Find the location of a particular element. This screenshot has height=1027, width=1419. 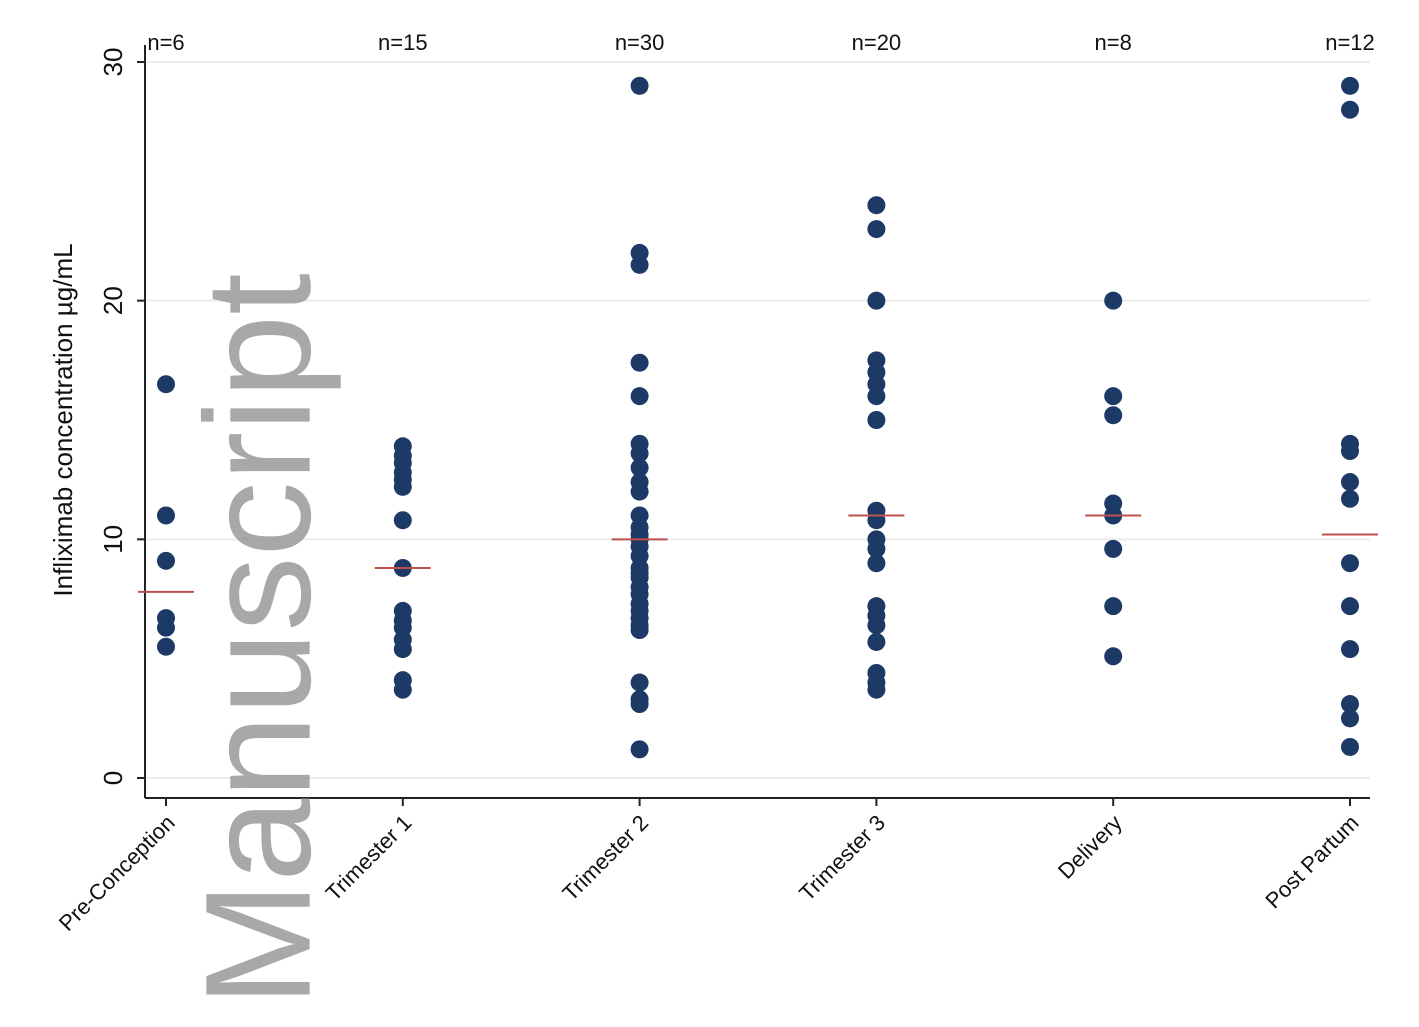

x-tick-label: Trimester 3 is located at coordinates (842, 858).